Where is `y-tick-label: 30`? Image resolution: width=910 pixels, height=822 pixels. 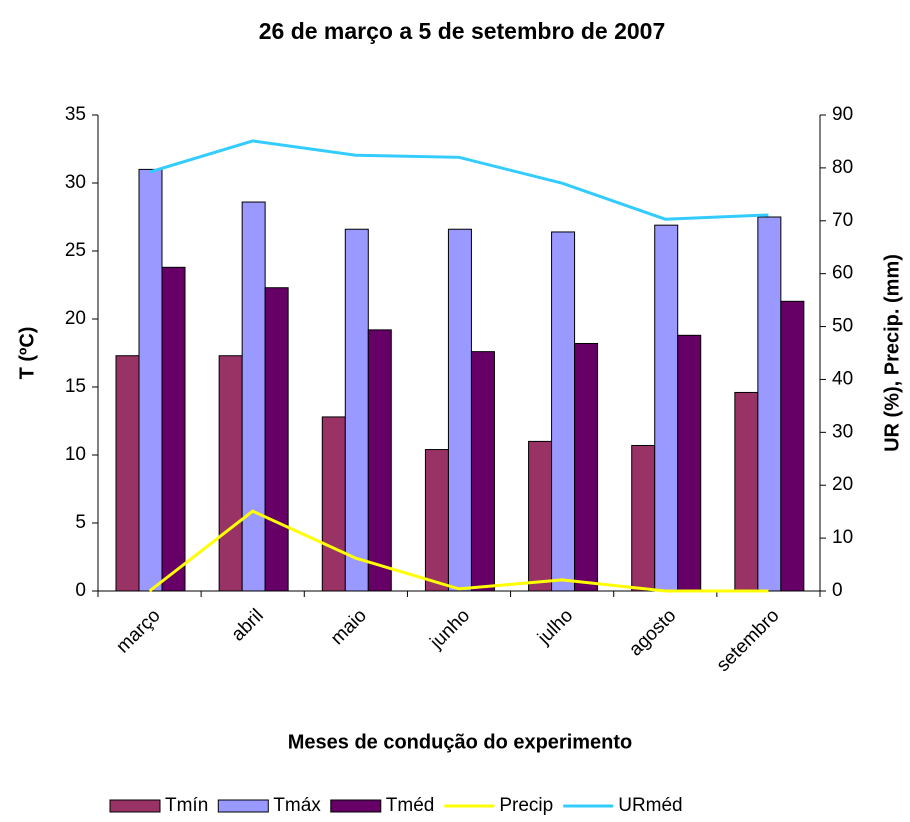 y-tick-label: 30 is located at coordinates (75, 182).